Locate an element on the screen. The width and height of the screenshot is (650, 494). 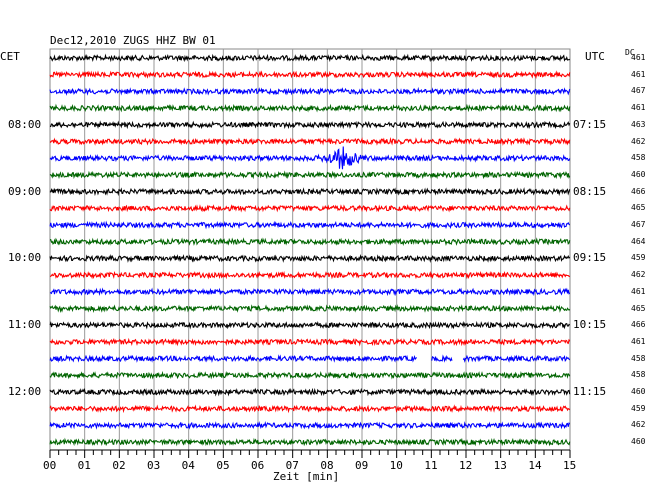
cet-axis-title: CET is located at coordinates (10, 56).